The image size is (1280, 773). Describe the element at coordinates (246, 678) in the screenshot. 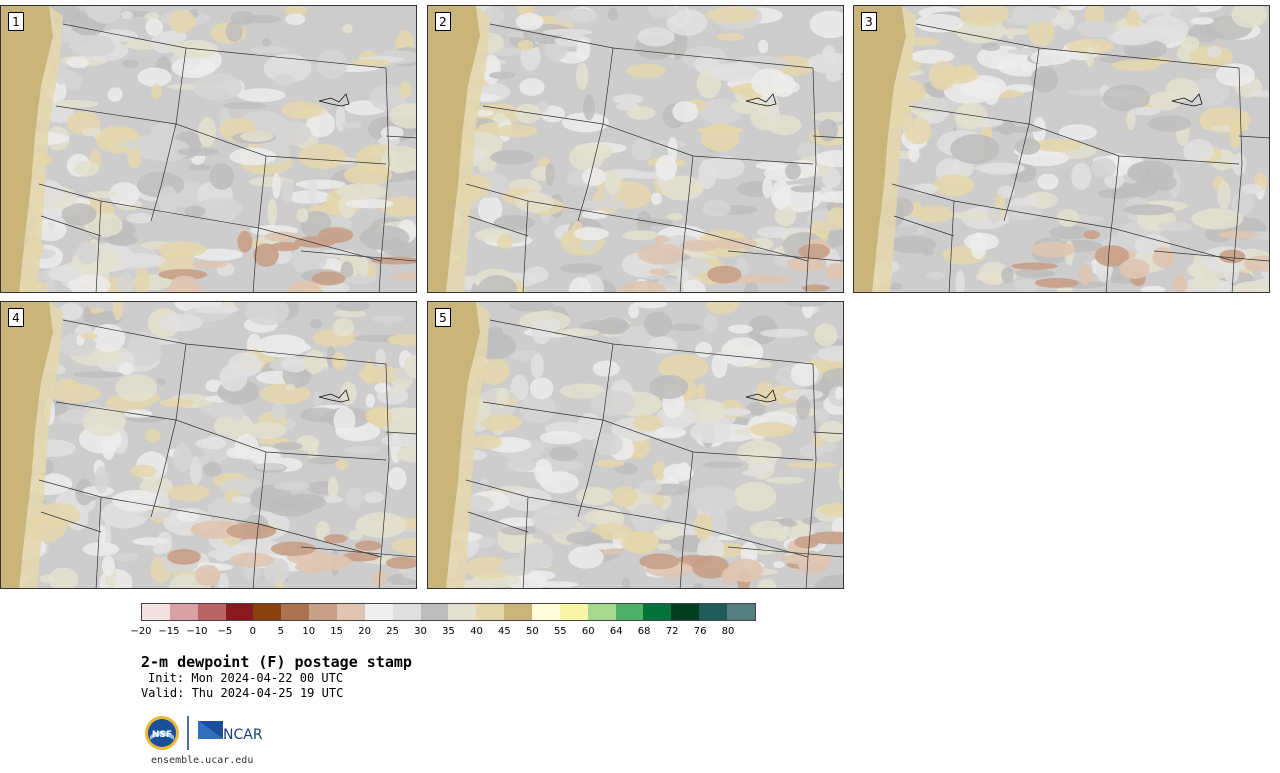

I see `init-time: Init: Mon 2024-04-22 00 UTC` at that location.